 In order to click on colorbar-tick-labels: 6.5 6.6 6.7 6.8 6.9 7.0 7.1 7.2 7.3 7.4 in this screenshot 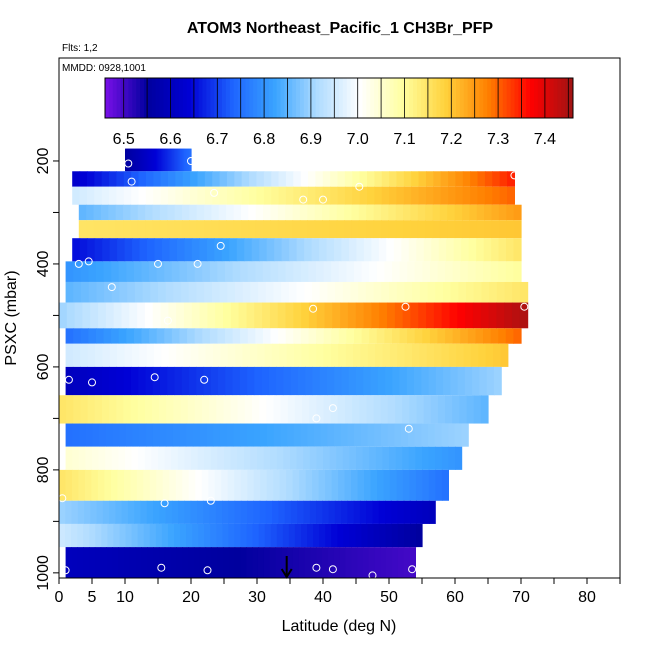, I will do `click(335, 139)`.